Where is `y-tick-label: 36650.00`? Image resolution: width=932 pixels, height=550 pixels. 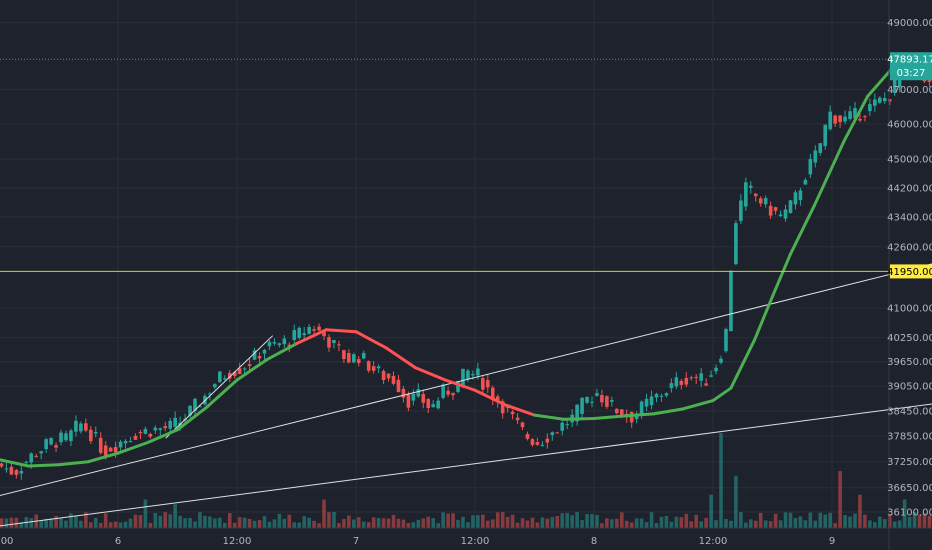 y-tick-label: 36650.00 is located at coordinates (909, 488).